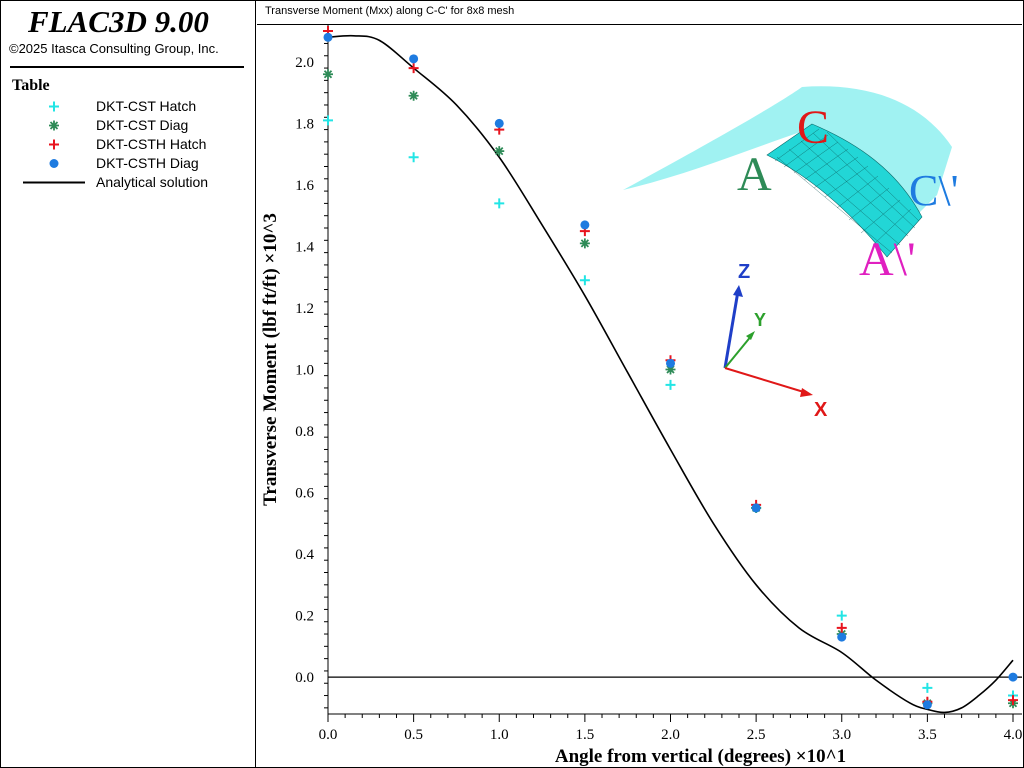  Describe the element at coordinates (754, 174) in the screenshot. I see `label-a: A` at that location.